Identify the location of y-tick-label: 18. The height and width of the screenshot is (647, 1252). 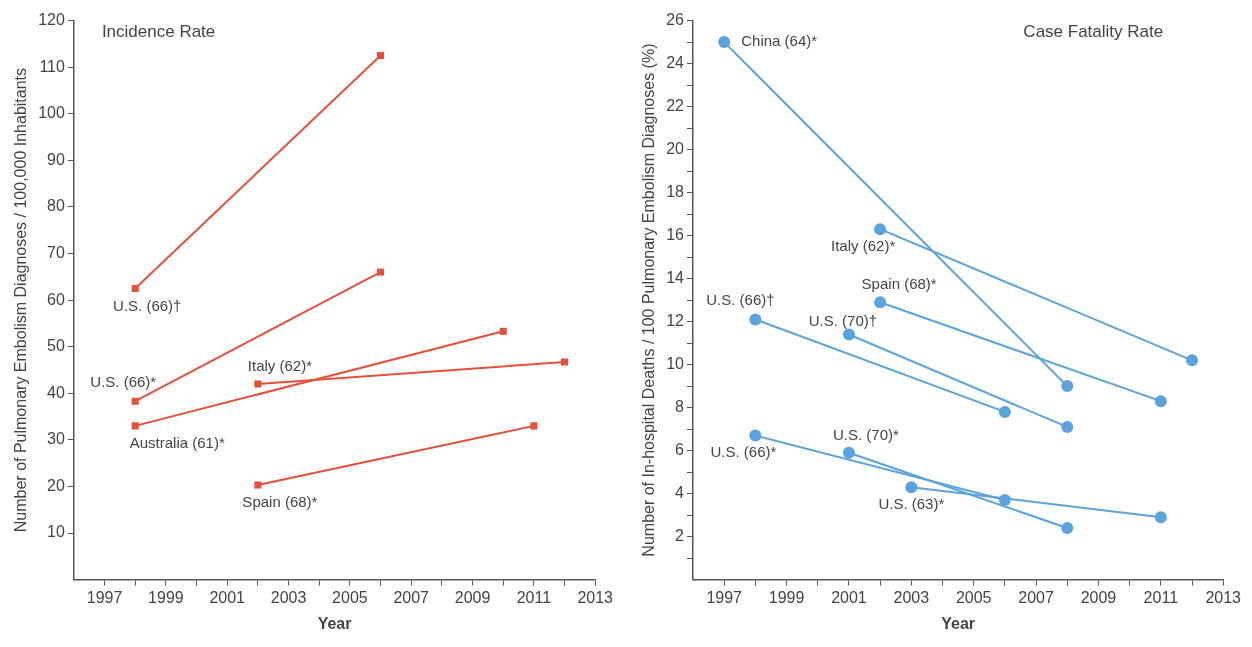
(675, 192).